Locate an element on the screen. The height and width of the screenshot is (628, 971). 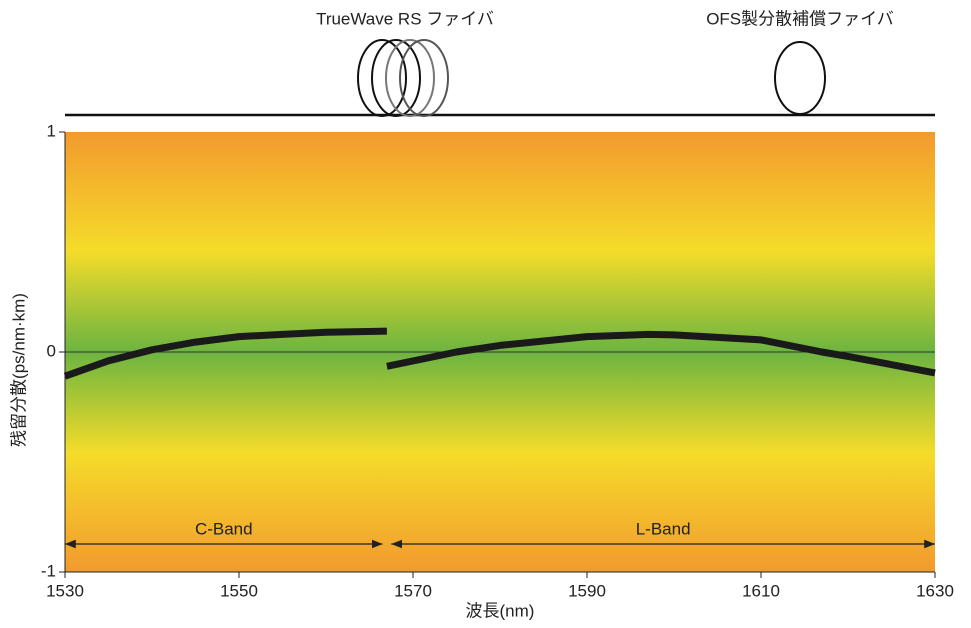
dcf-coil is located at coordinates (800, 78).